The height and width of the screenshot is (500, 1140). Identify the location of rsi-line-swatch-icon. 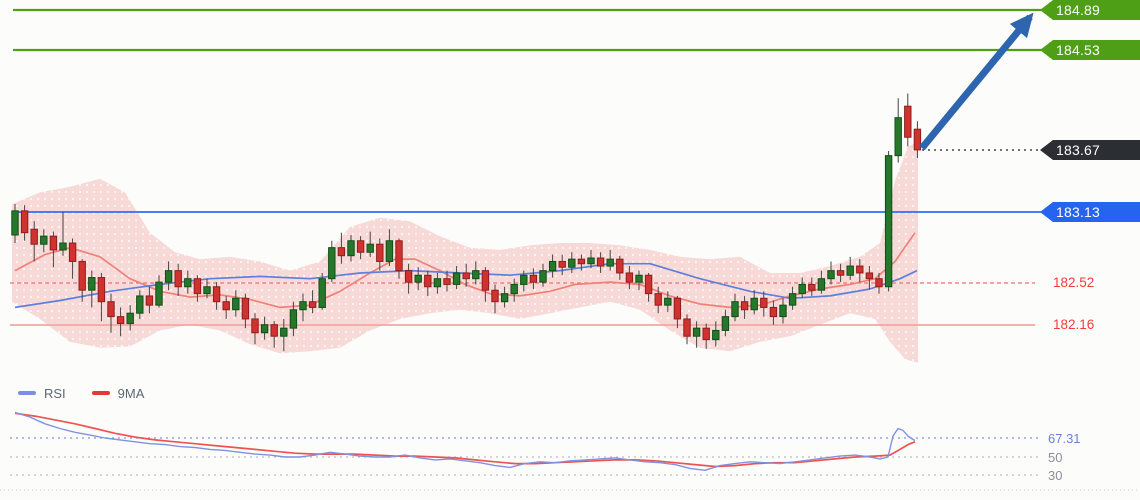
(27, 393).